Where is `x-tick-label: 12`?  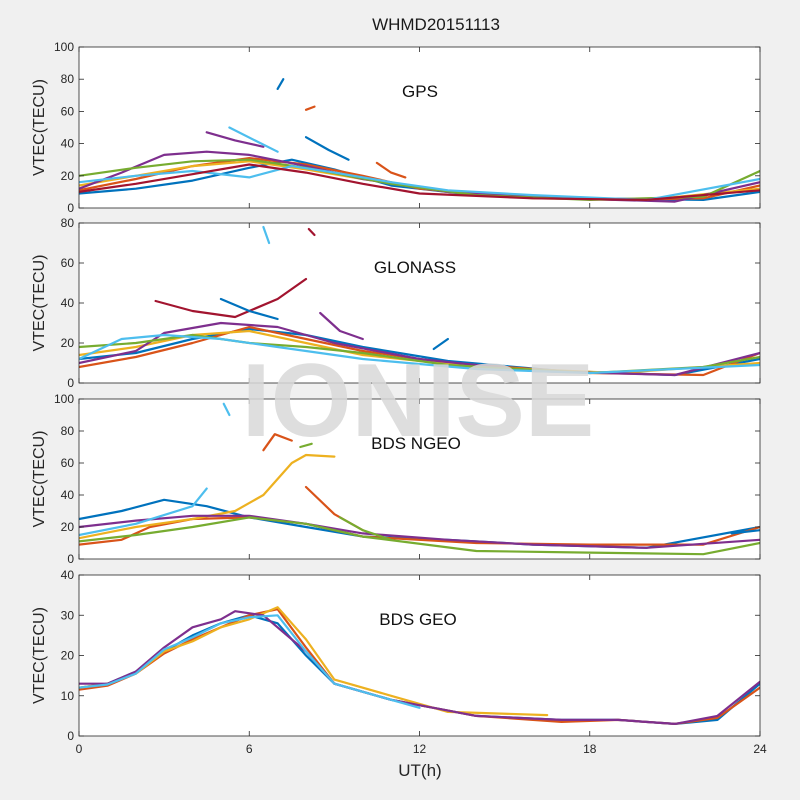 x-tick-label: 12 is located at coordinates (420, 749).